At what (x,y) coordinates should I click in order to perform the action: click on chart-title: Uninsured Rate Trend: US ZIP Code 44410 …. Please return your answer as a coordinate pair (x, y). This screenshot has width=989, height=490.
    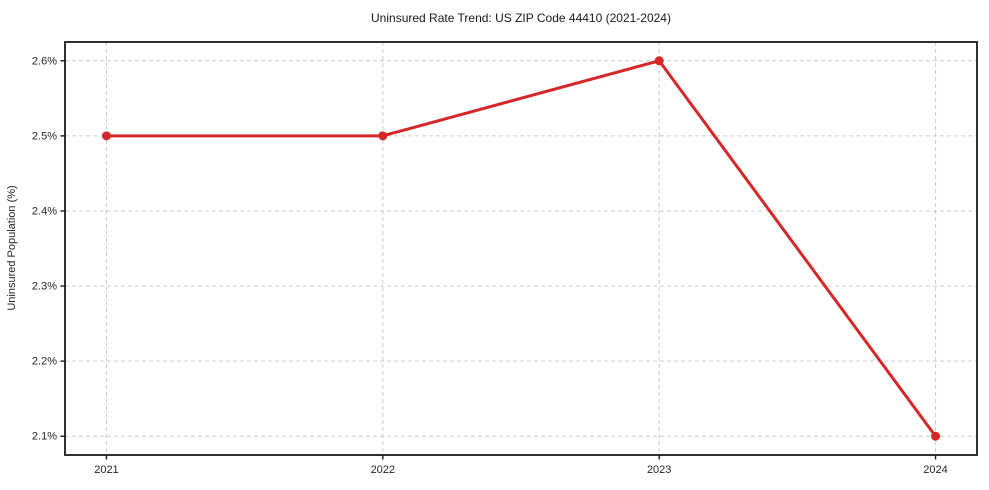
    Looking at the image, I should click on (521, 18).